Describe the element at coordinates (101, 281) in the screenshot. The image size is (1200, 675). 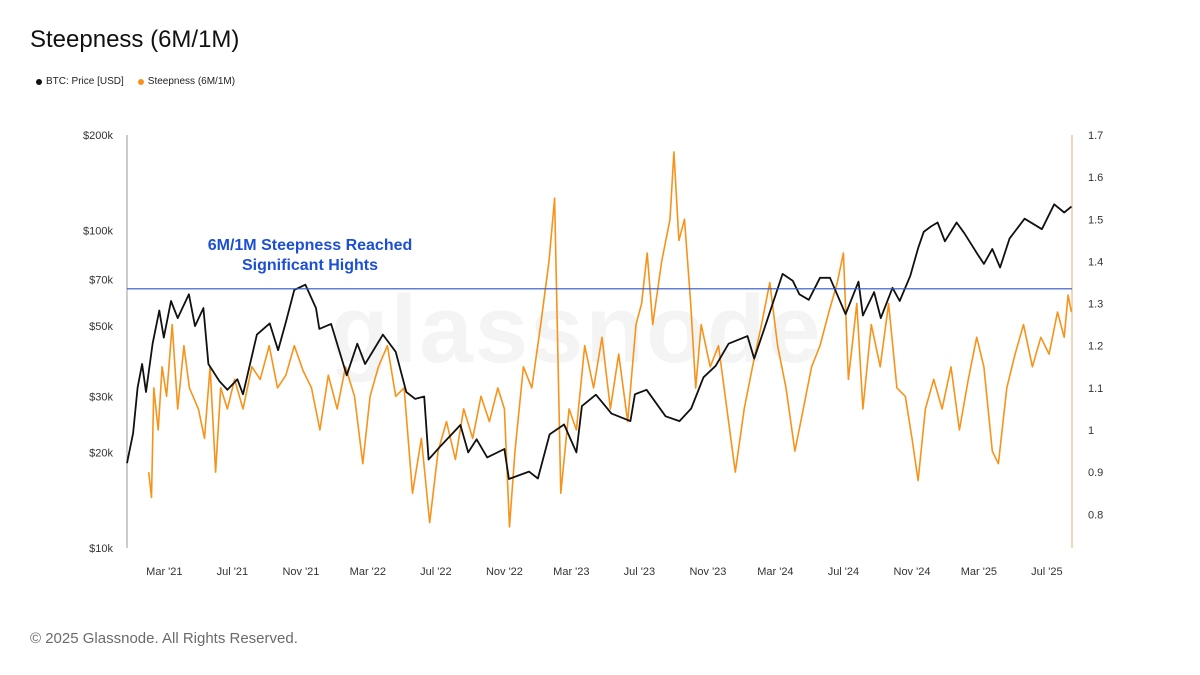
I see `y-left-tick-label: $70k` at that location.